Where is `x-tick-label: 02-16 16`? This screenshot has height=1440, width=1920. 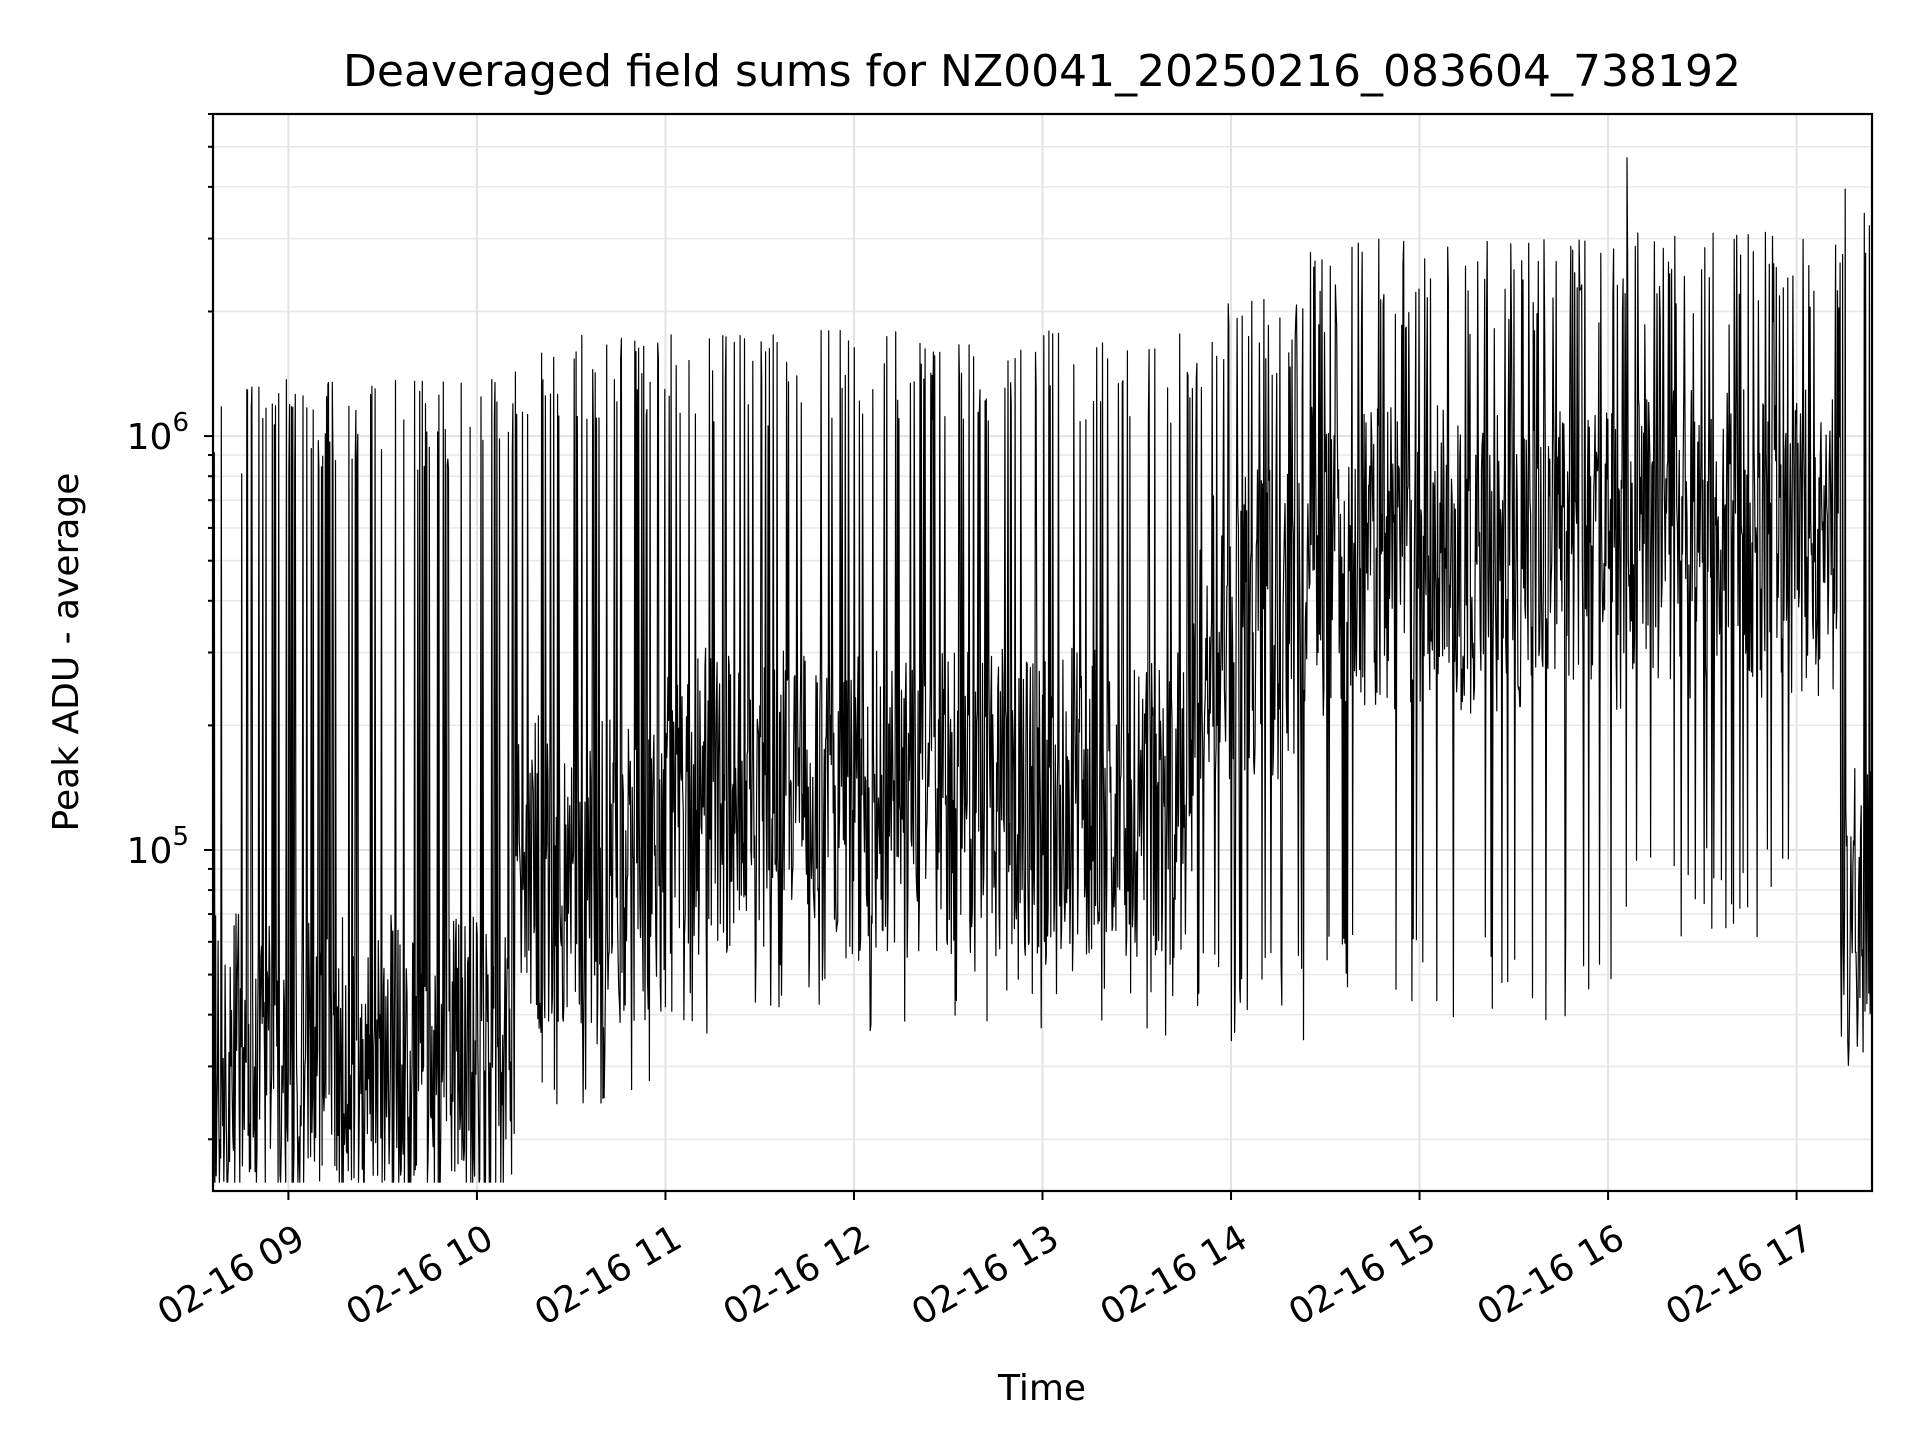
x-tick-label: 02-16 16 is located at coordinates (1551, 1275).